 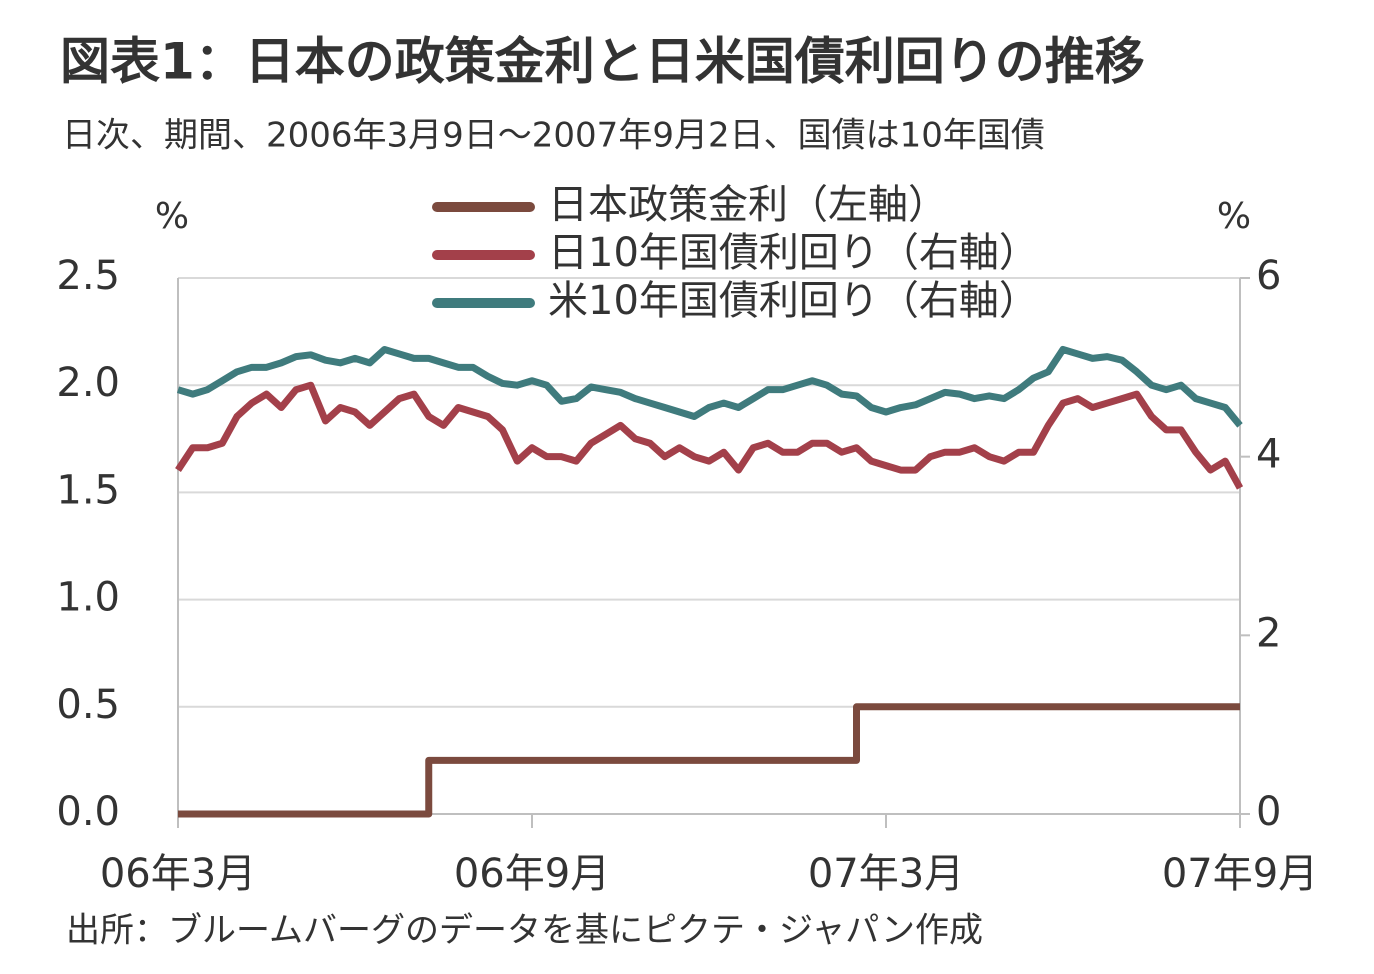 I want to click on y-axis-unit: %, so click(x=172, y=216).